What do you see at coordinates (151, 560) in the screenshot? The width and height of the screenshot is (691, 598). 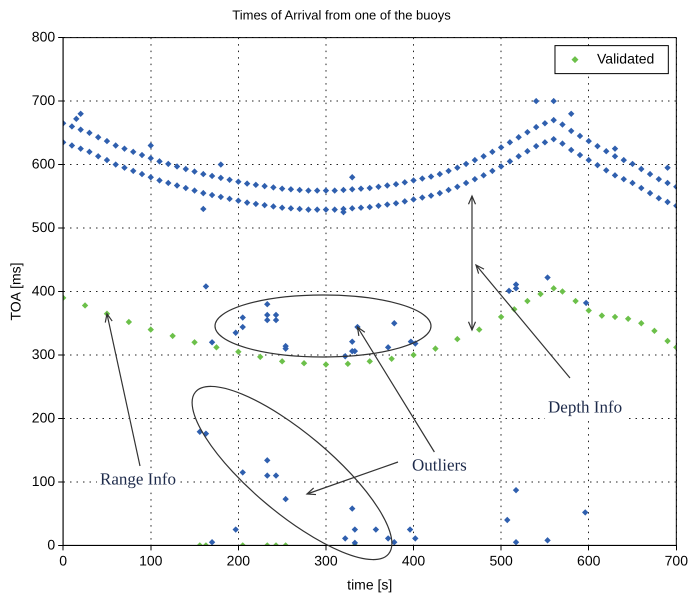 I see `x-tick-label: 100` at bounding box center [151, 560].